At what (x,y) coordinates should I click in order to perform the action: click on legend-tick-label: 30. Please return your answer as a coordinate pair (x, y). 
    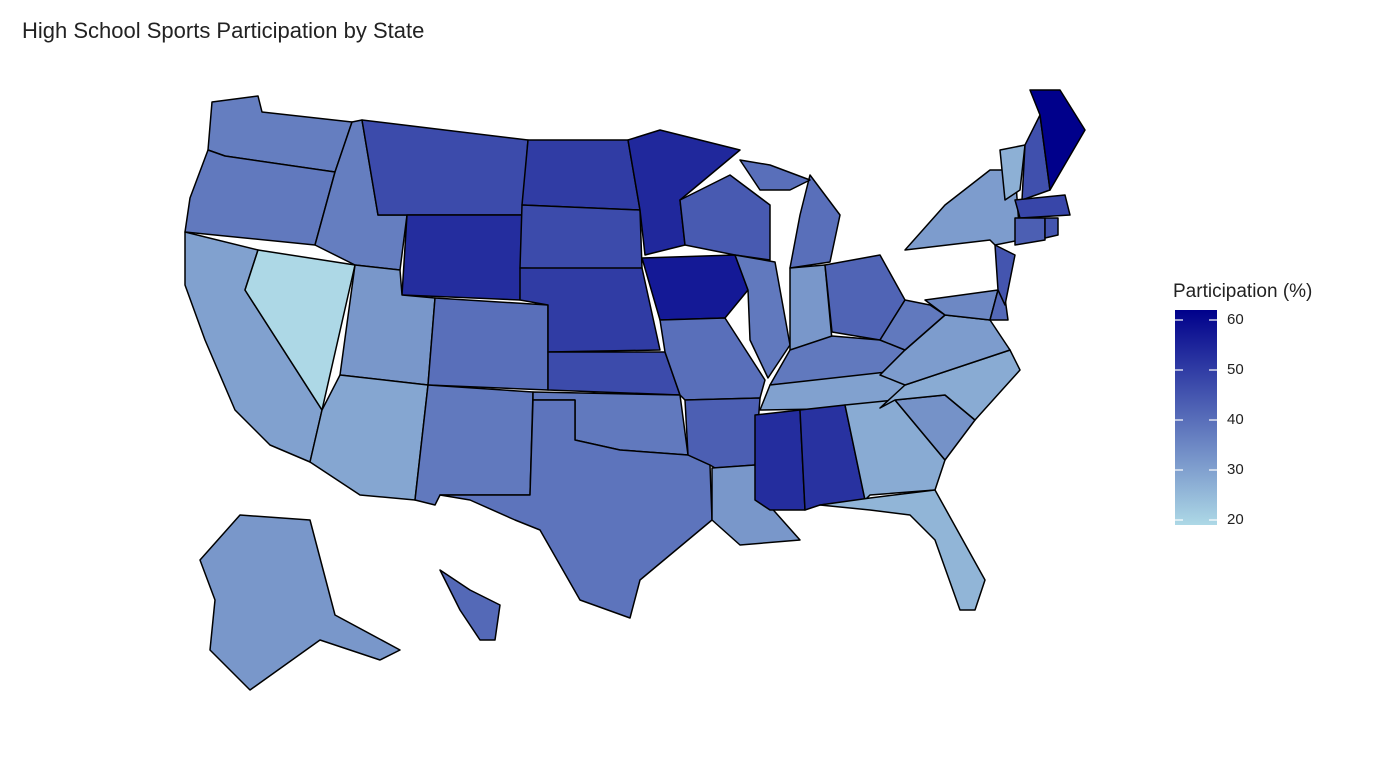
    Looking at the image, I should click on (1235, 469).